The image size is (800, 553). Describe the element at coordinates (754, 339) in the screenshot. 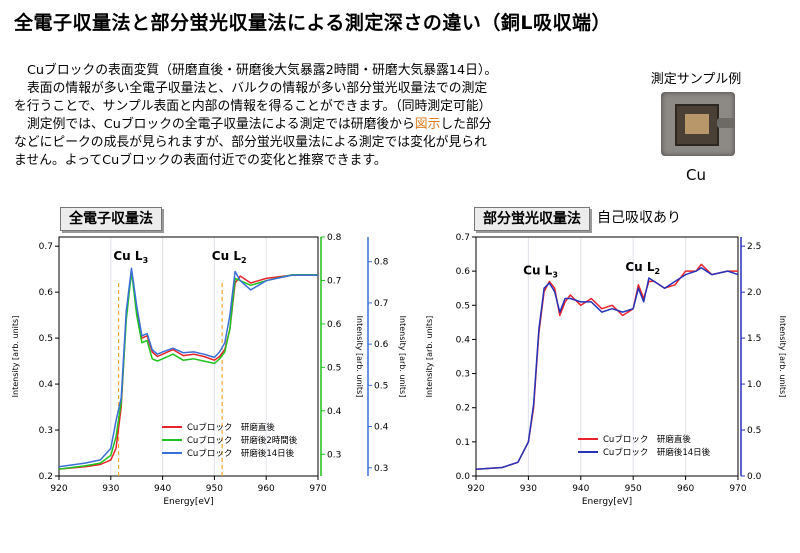

I see `right-y-tick-label: 1.5` at that location.